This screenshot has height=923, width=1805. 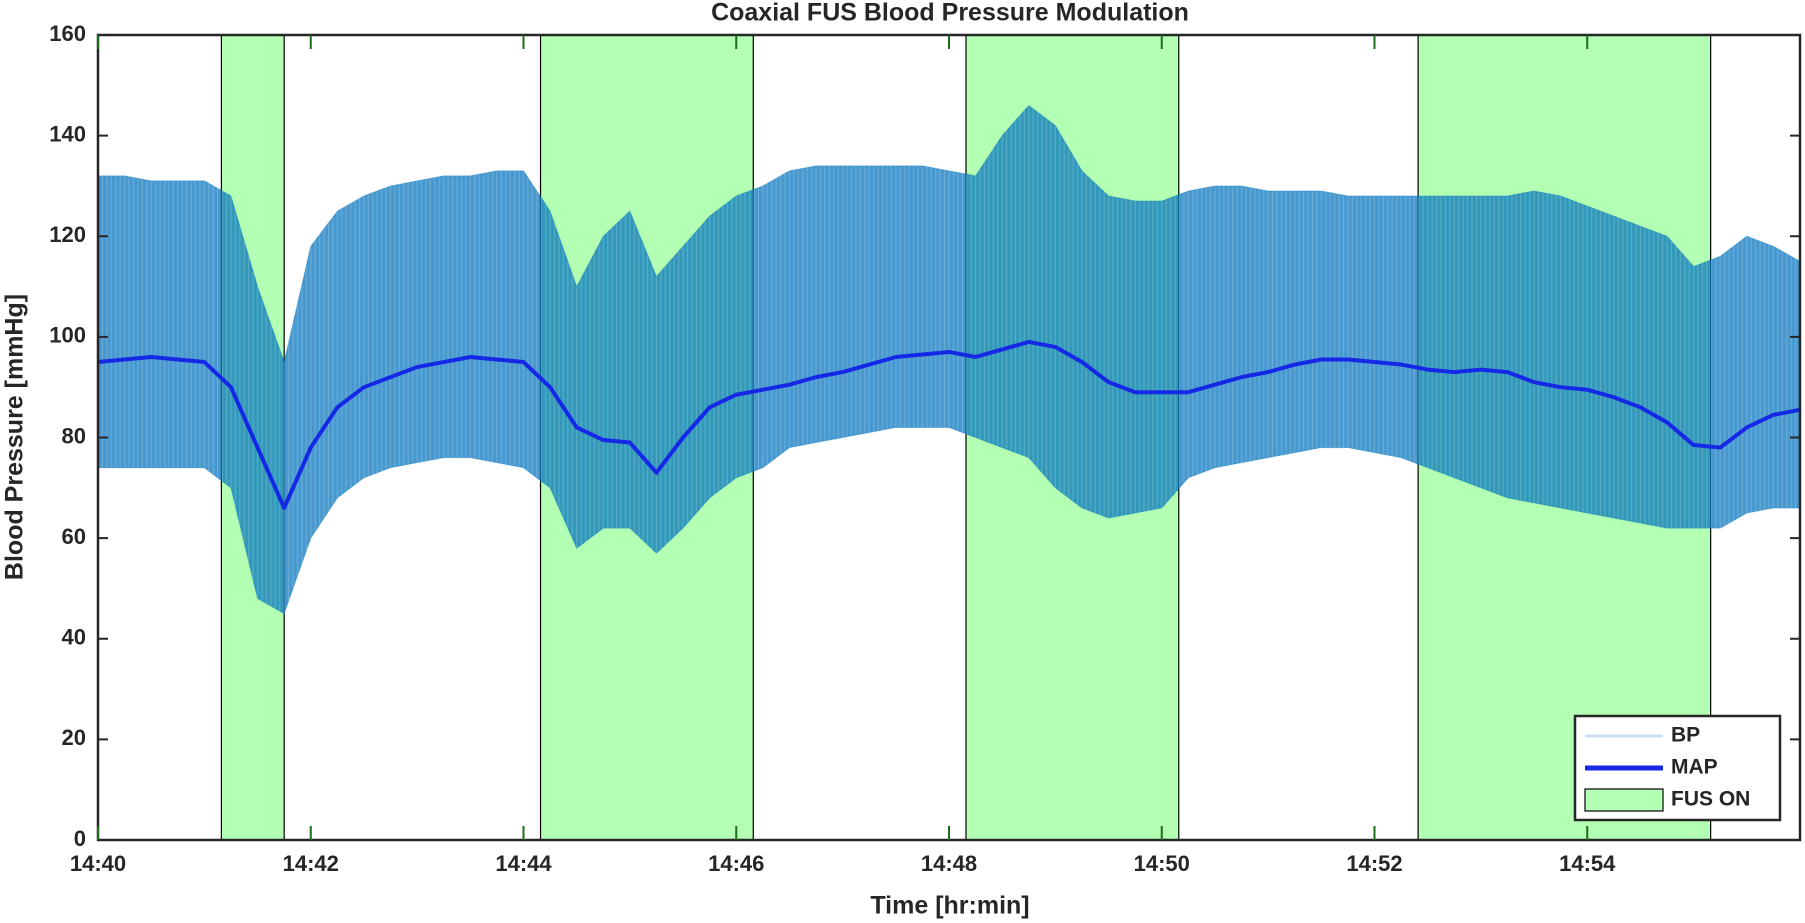 What do you see at coordinates (1374, 863) in the screenshot?
I see `x-tick-label: 14:52` at bounding box center [1374, 863].